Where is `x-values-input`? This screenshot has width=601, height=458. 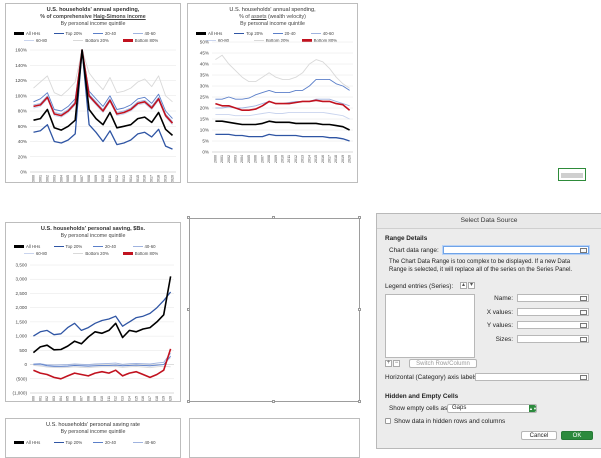
x-values-input is located at coordinates (553, 312).